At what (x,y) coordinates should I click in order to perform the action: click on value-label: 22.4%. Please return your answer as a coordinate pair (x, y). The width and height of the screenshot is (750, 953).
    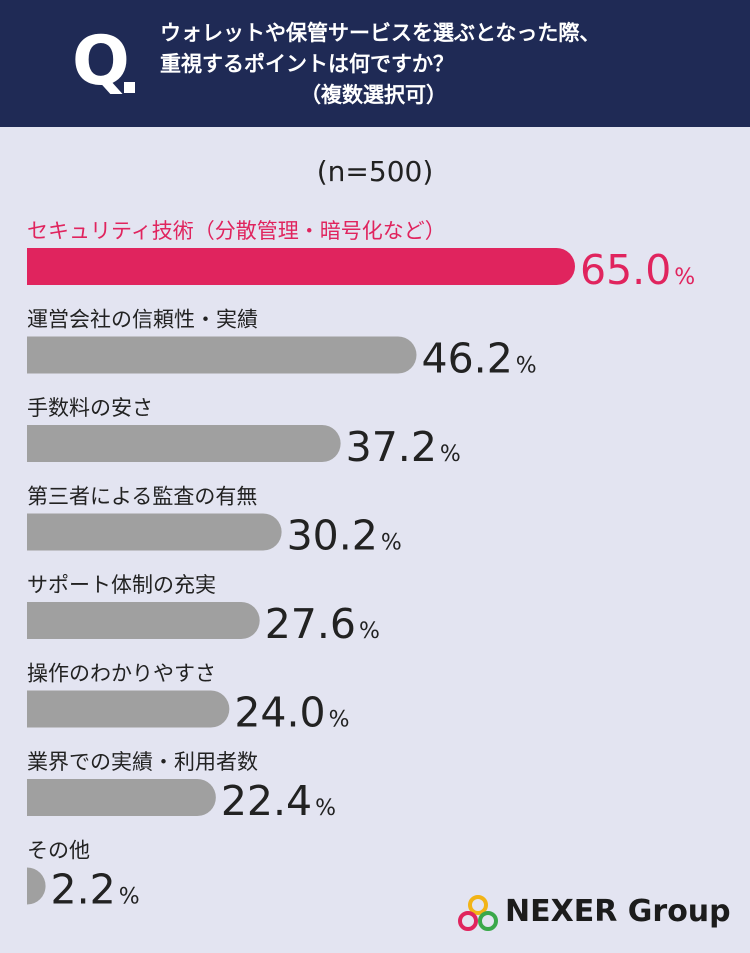
    Looking at the image, I should click on (278, 801).